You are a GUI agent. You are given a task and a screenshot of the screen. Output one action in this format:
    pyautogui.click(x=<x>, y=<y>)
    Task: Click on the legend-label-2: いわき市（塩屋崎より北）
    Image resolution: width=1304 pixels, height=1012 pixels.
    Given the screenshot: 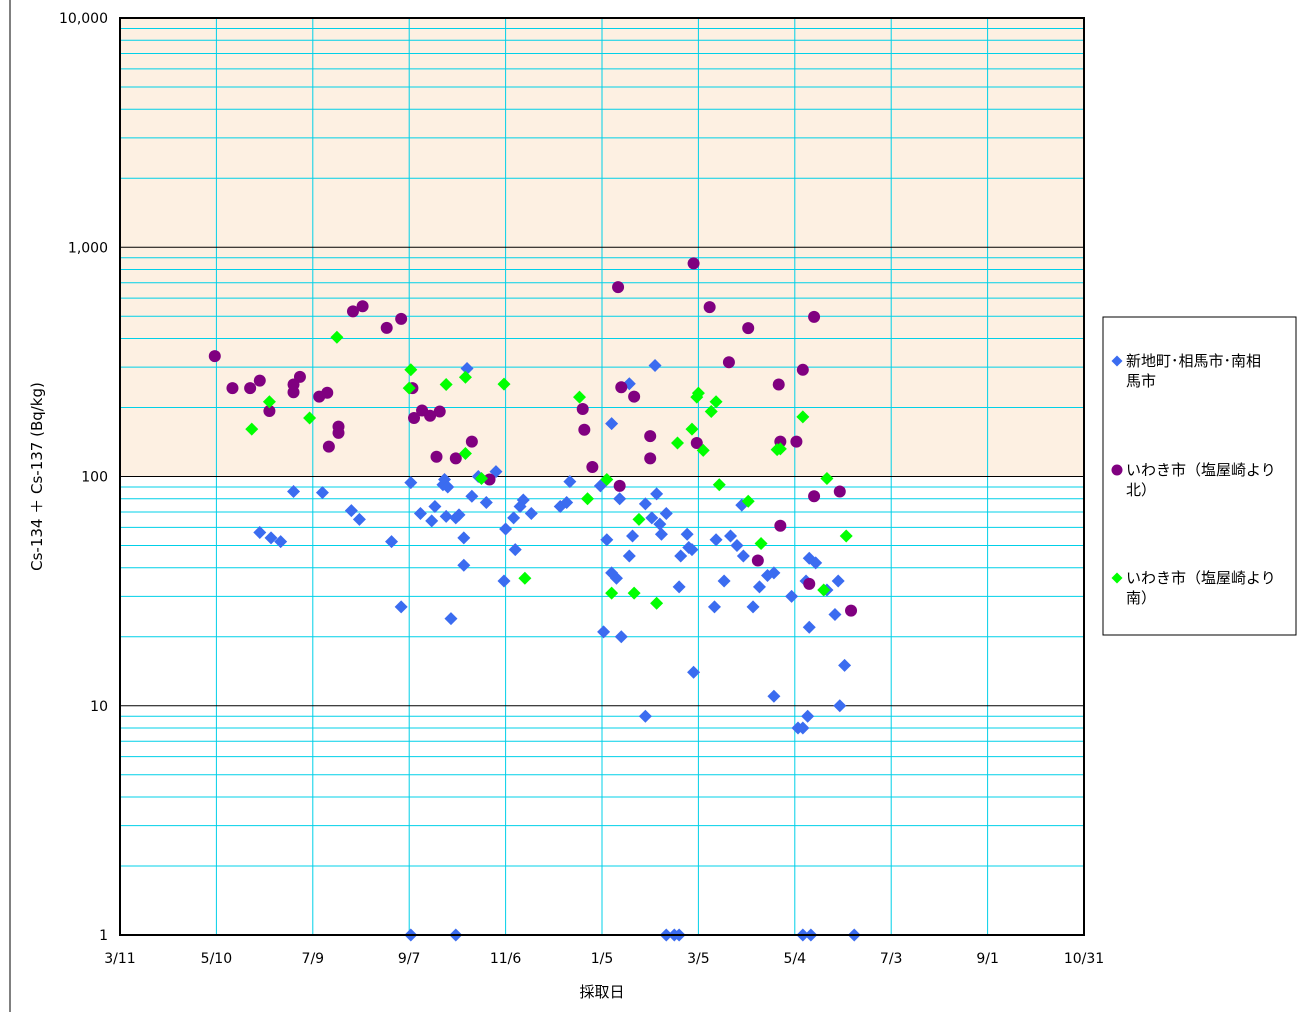 What is the action you would take?
    pyautogui.click(x=1201, y=480)
    